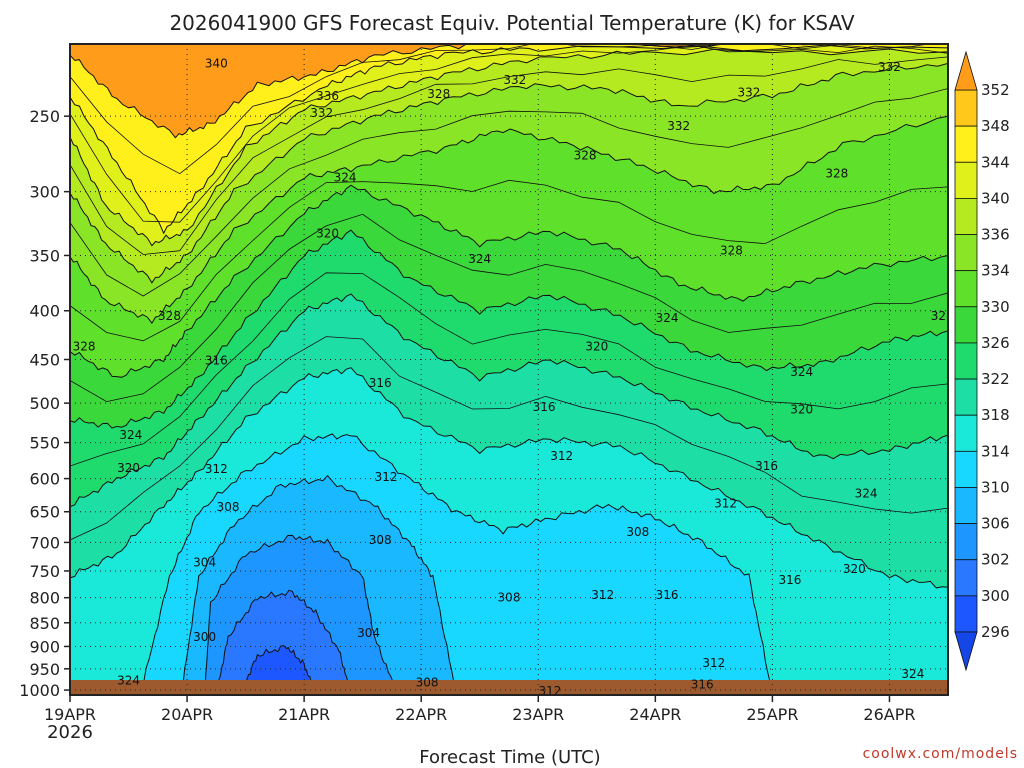 Image resolution: width=1024 pixels, height=768 pixels. Describe the element at coordinates (889, 714) in the screenshot. I see `x-tick-label: 26APR` at that location.